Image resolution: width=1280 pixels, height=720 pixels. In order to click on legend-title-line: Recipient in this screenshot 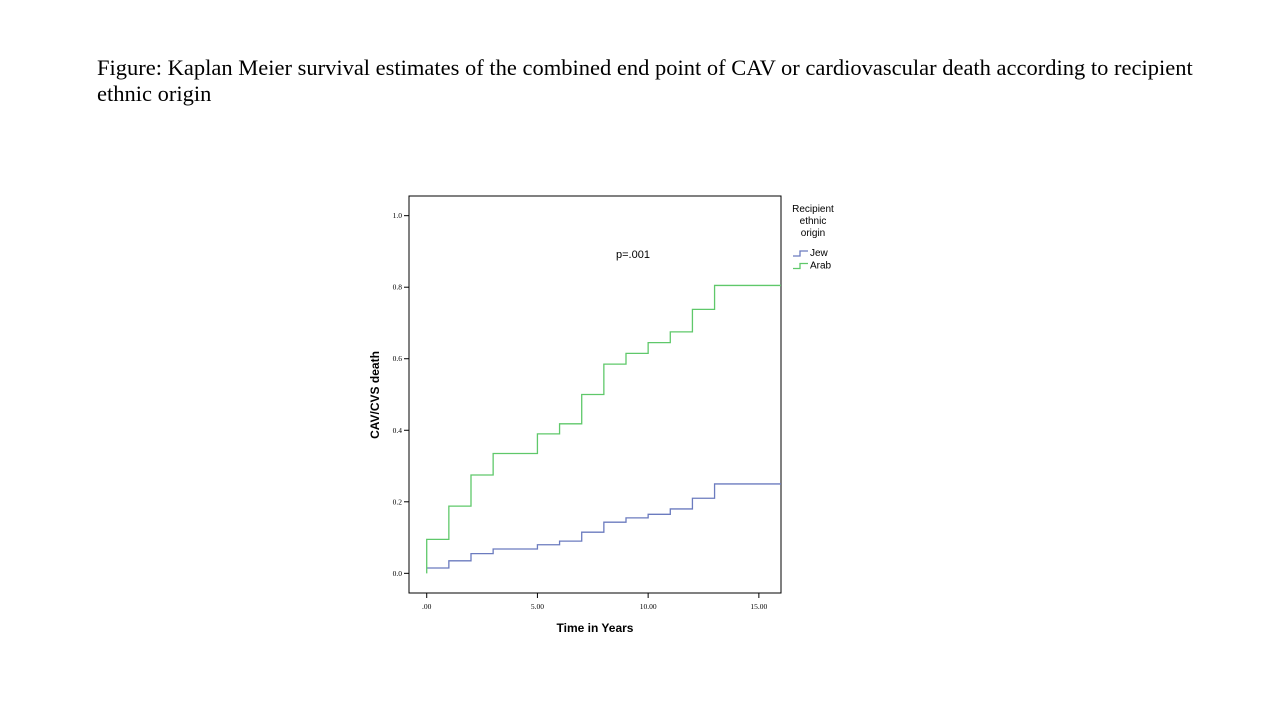, I will do `click(813, 209)`.